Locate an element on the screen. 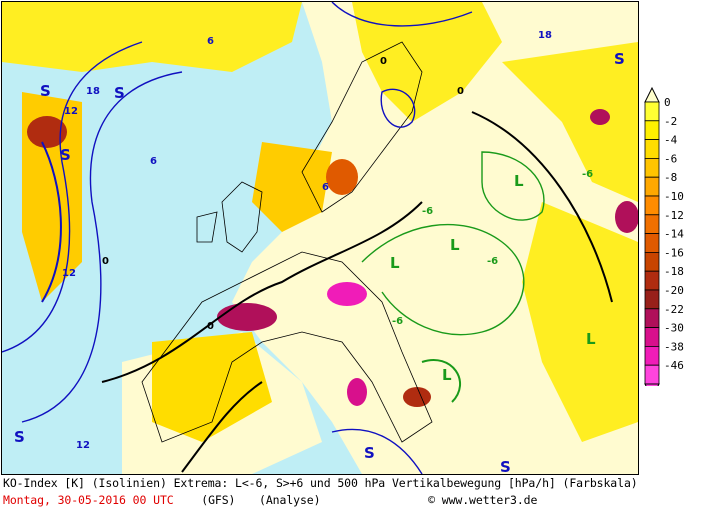  maximum-alps is located at coordinates (347, 294).